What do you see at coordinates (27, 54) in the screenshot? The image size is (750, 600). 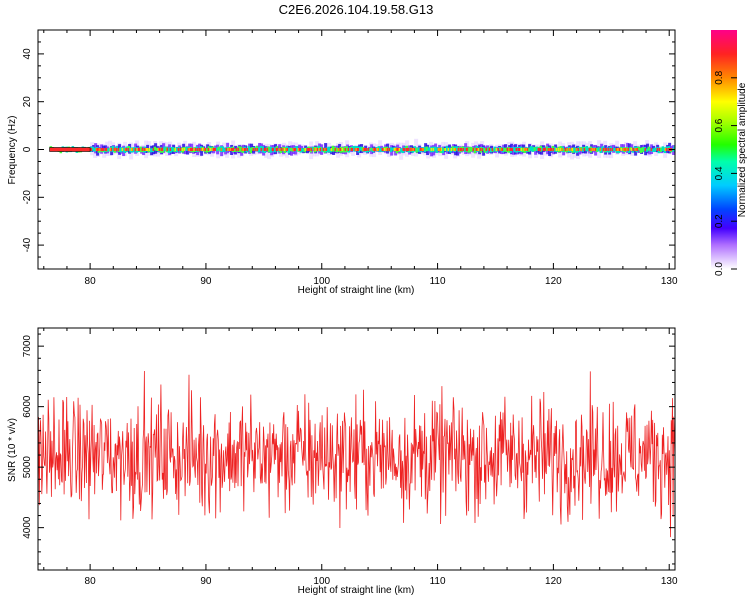 I see `y-tick-label: 40` at bounding box center [27, 54].